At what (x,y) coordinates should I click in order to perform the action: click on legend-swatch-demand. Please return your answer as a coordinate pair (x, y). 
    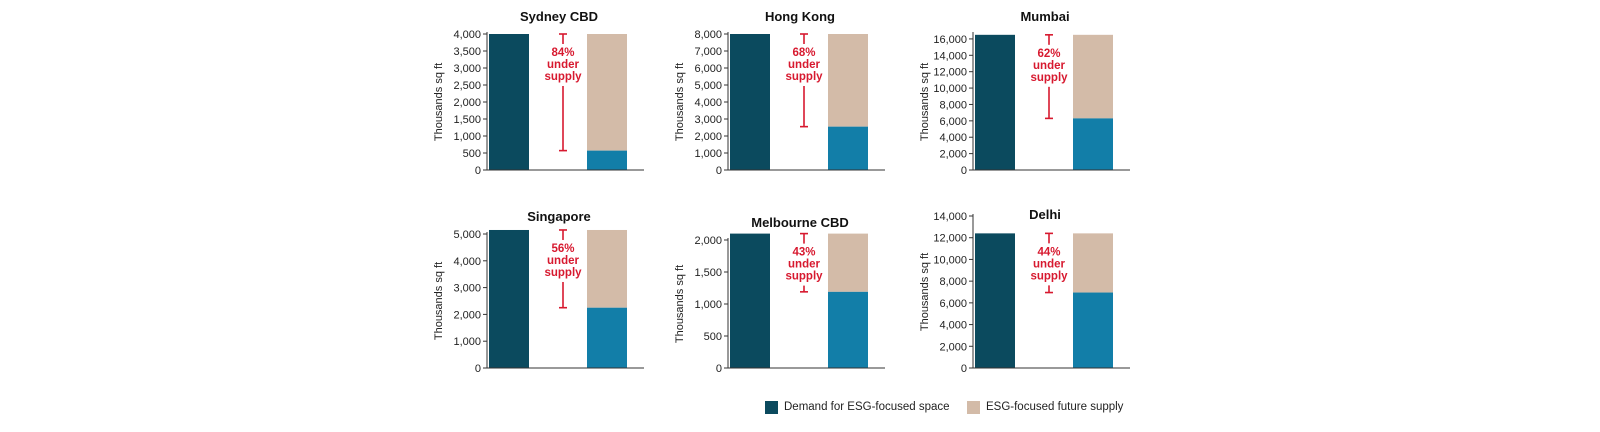
    Looking at the image, I should click on (771, 407).